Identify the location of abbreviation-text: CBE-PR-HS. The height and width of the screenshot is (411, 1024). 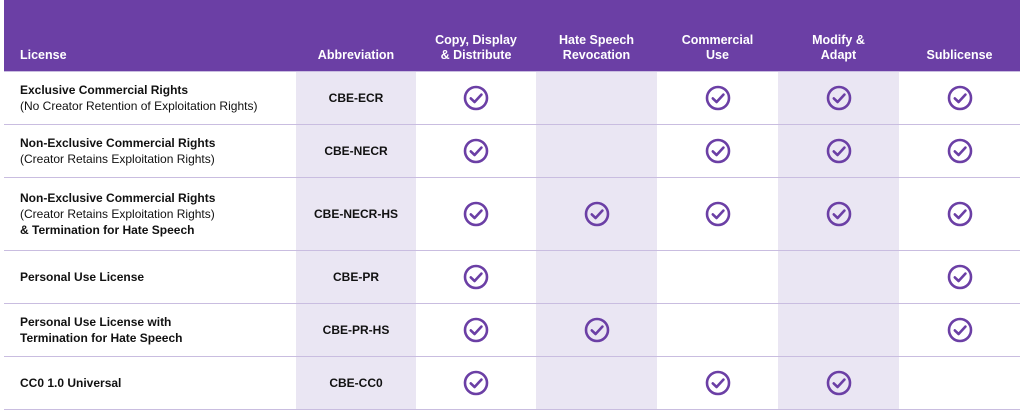
(356, 330).